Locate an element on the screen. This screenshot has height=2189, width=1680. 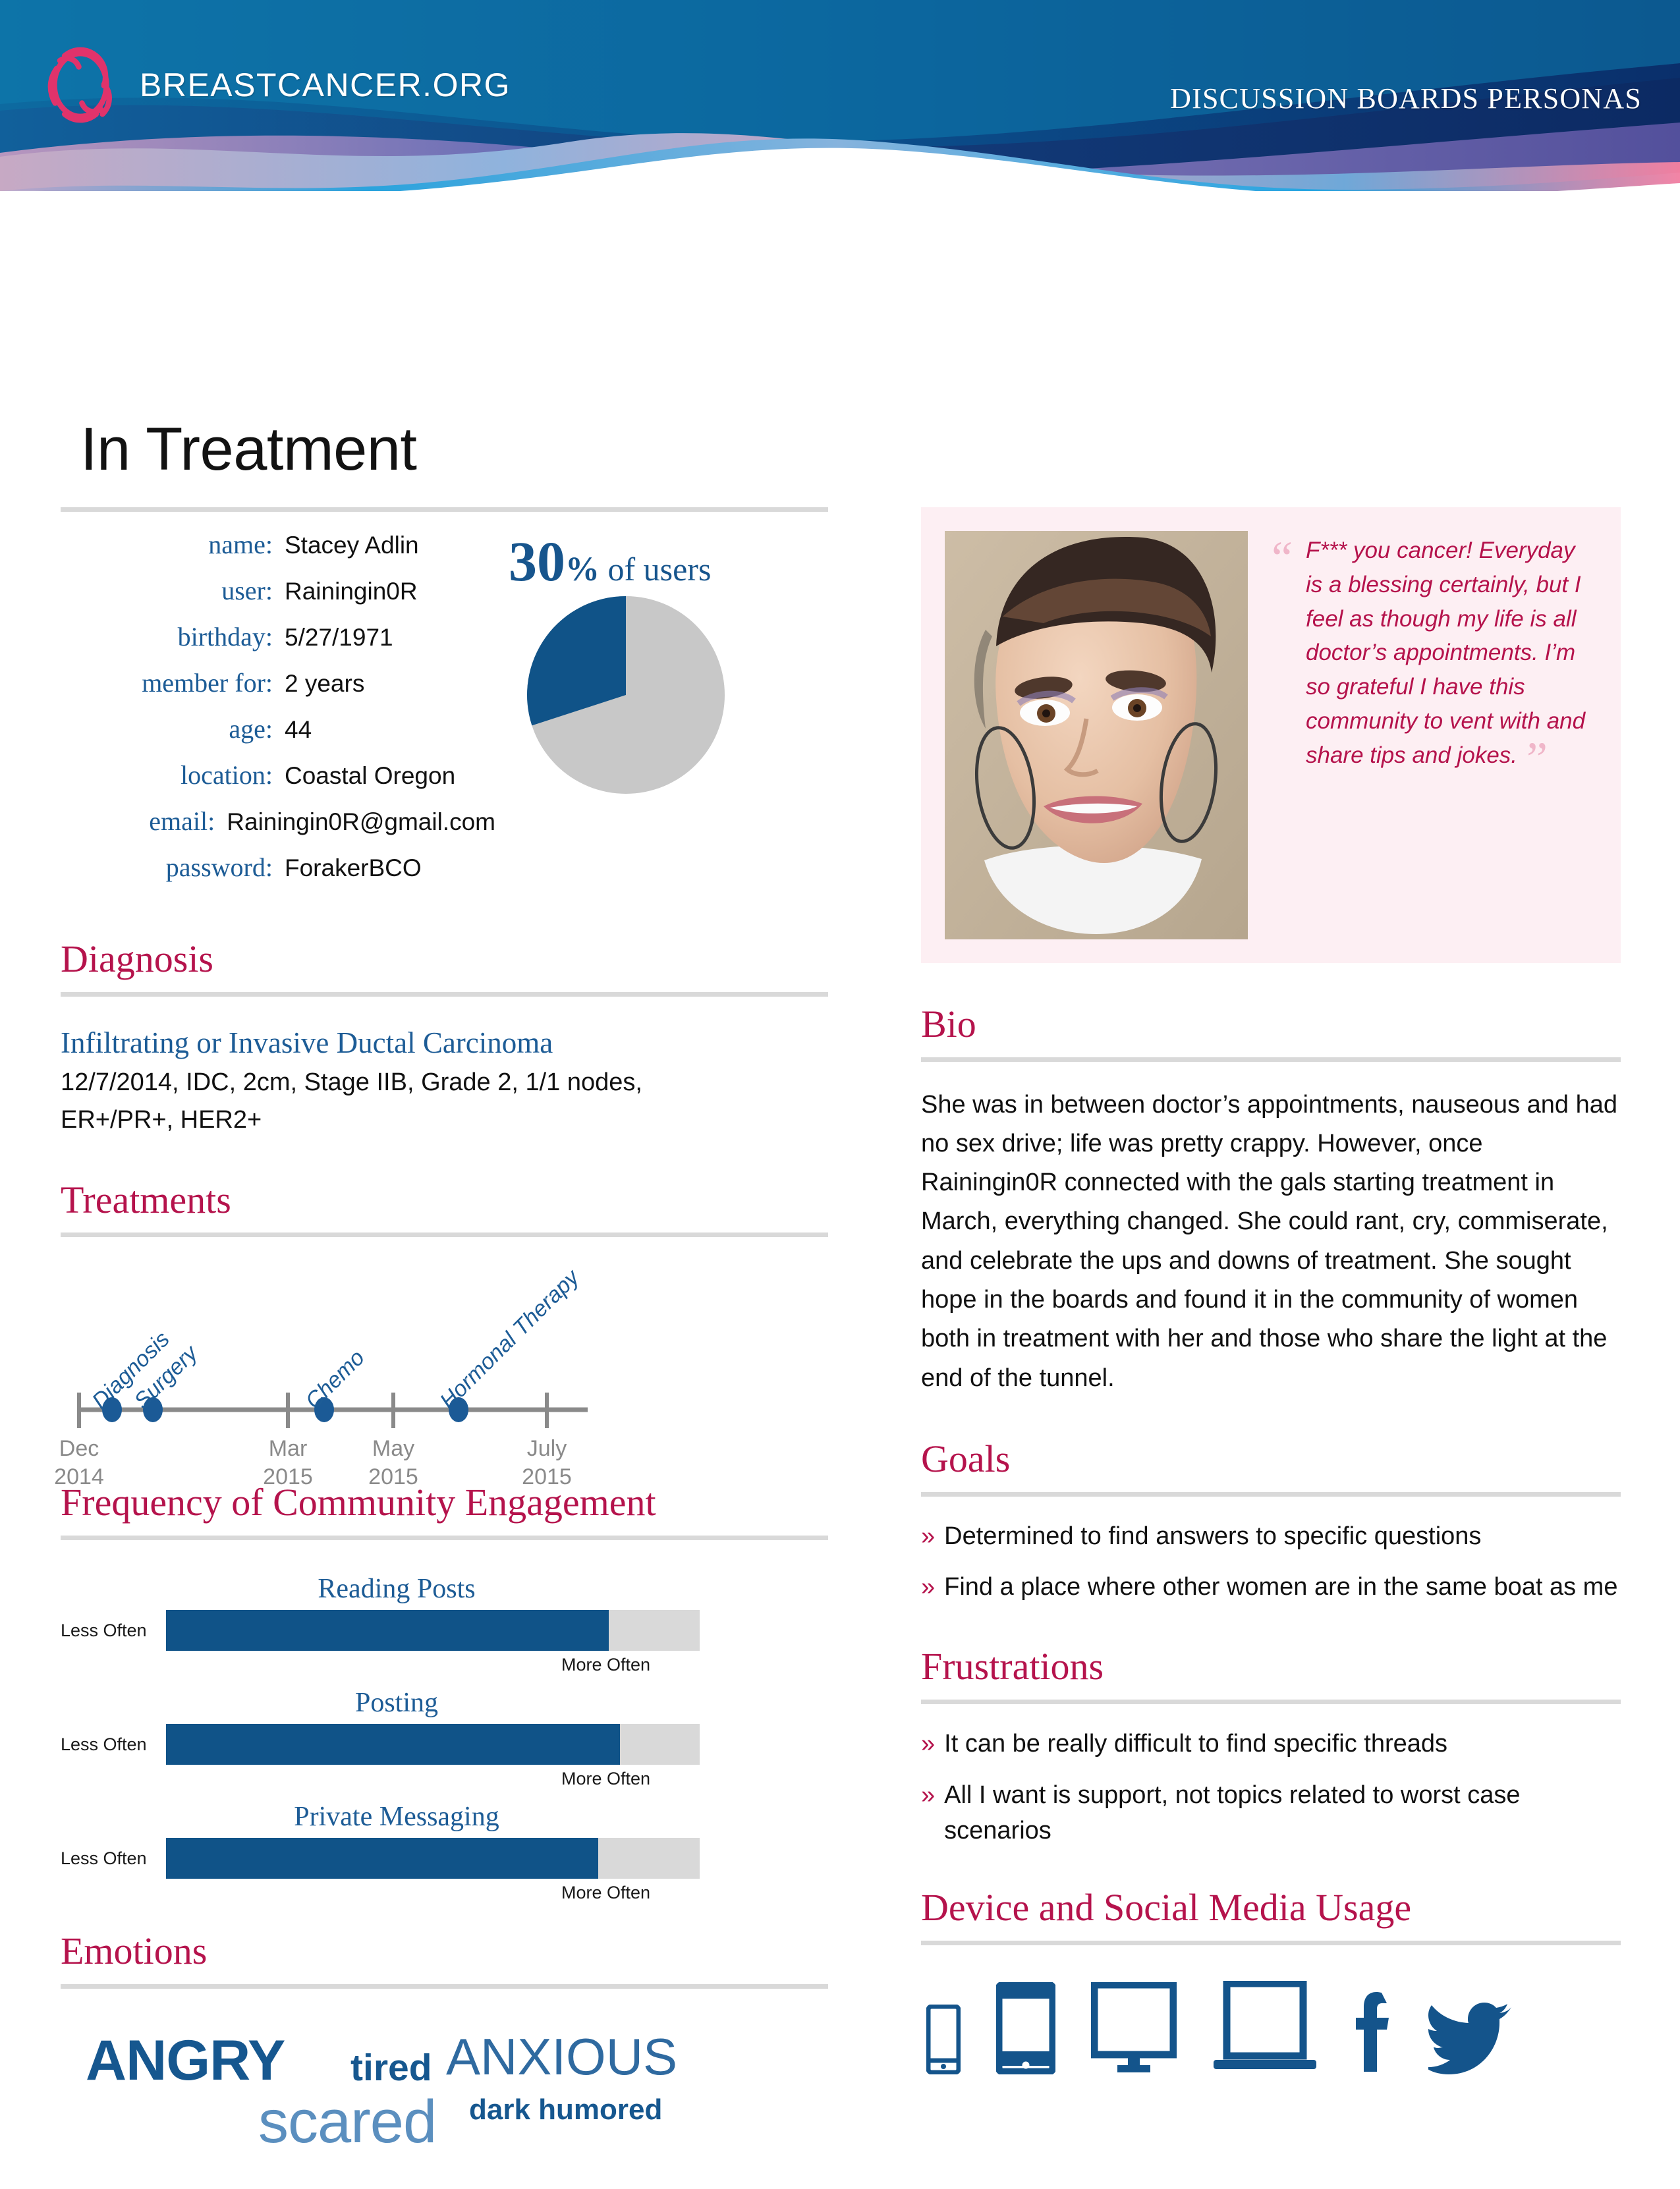
tablet-icon is located at coordinates (1025, 2027).